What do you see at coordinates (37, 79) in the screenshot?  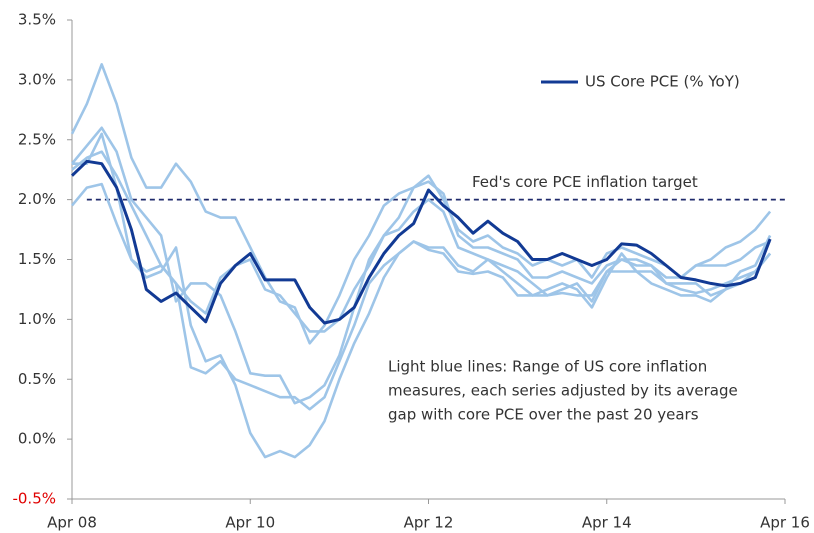 I see `y-tick-label: 3.0%` at bounding box center [37, 79].